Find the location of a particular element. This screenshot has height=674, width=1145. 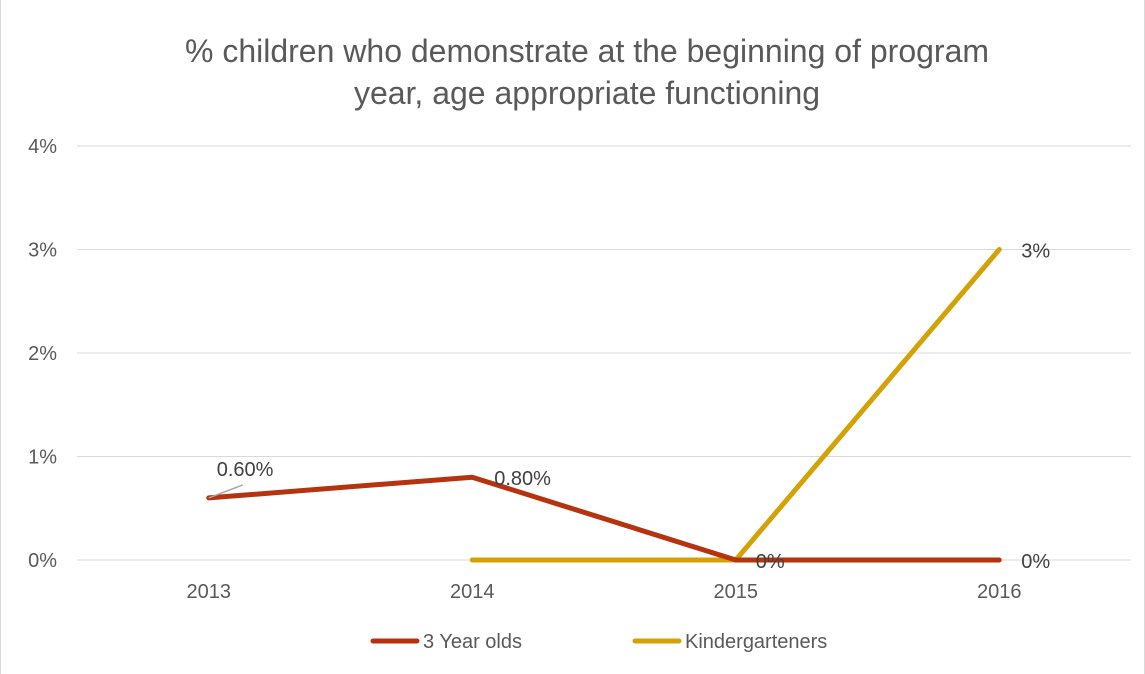

x-tick-label: 2014 is located at coordinates (472, 592).